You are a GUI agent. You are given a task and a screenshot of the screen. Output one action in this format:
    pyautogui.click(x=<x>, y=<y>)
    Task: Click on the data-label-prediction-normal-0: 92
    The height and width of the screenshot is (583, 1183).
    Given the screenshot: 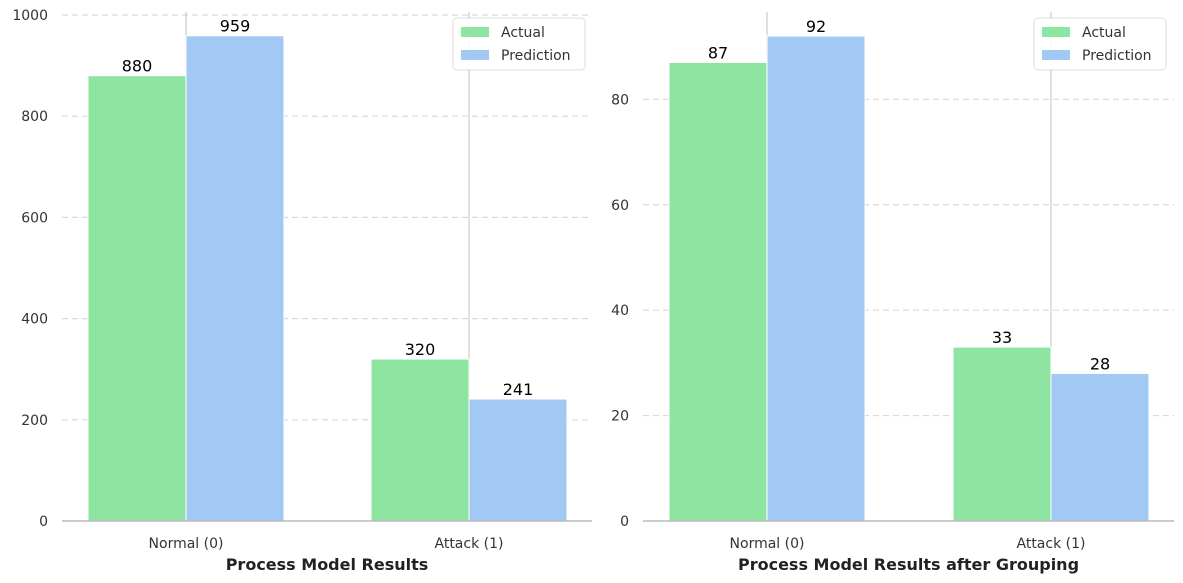 What is the action you would take?
    pyautogui.click(x=816, y=26)
    